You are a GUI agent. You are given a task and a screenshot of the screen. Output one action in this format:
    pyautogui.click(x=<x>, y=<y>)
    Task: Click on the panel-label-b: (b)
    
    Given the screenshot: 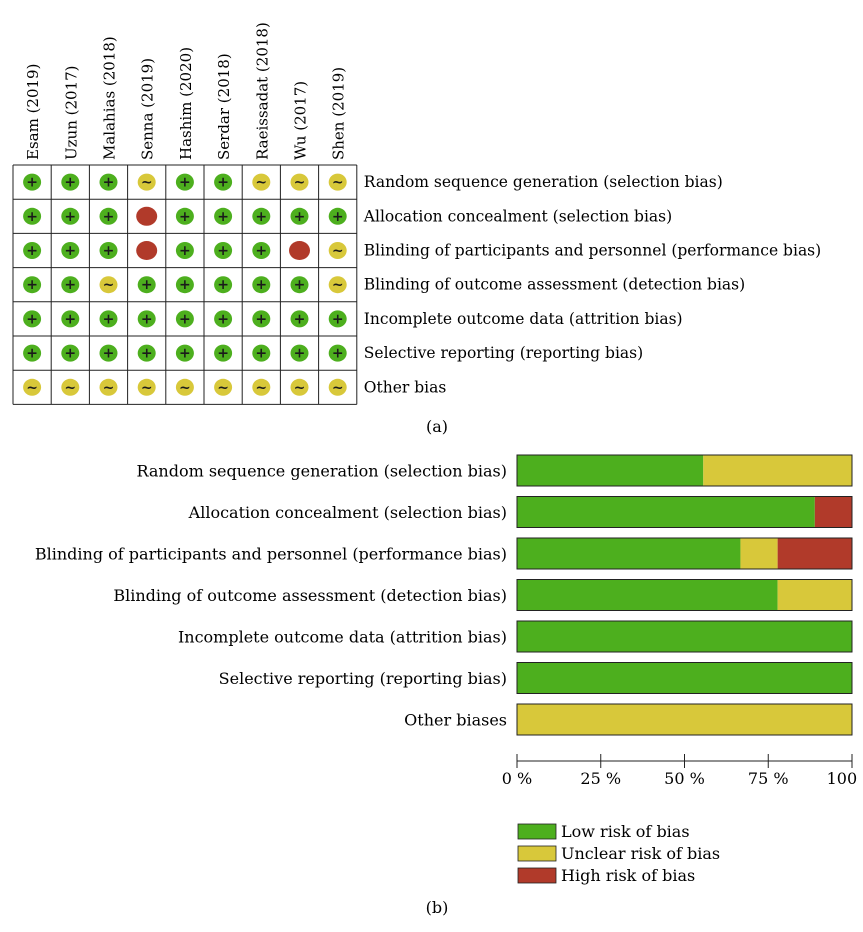 What is the action you would take?
    pyautogui.click(x=437, y=907)
    